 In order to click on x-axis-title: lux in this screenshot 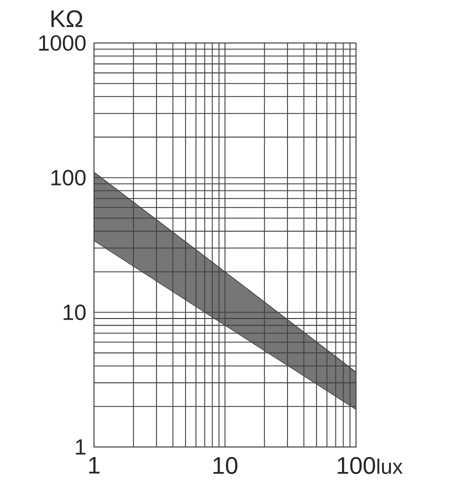, I will do `click(390, 466)`.